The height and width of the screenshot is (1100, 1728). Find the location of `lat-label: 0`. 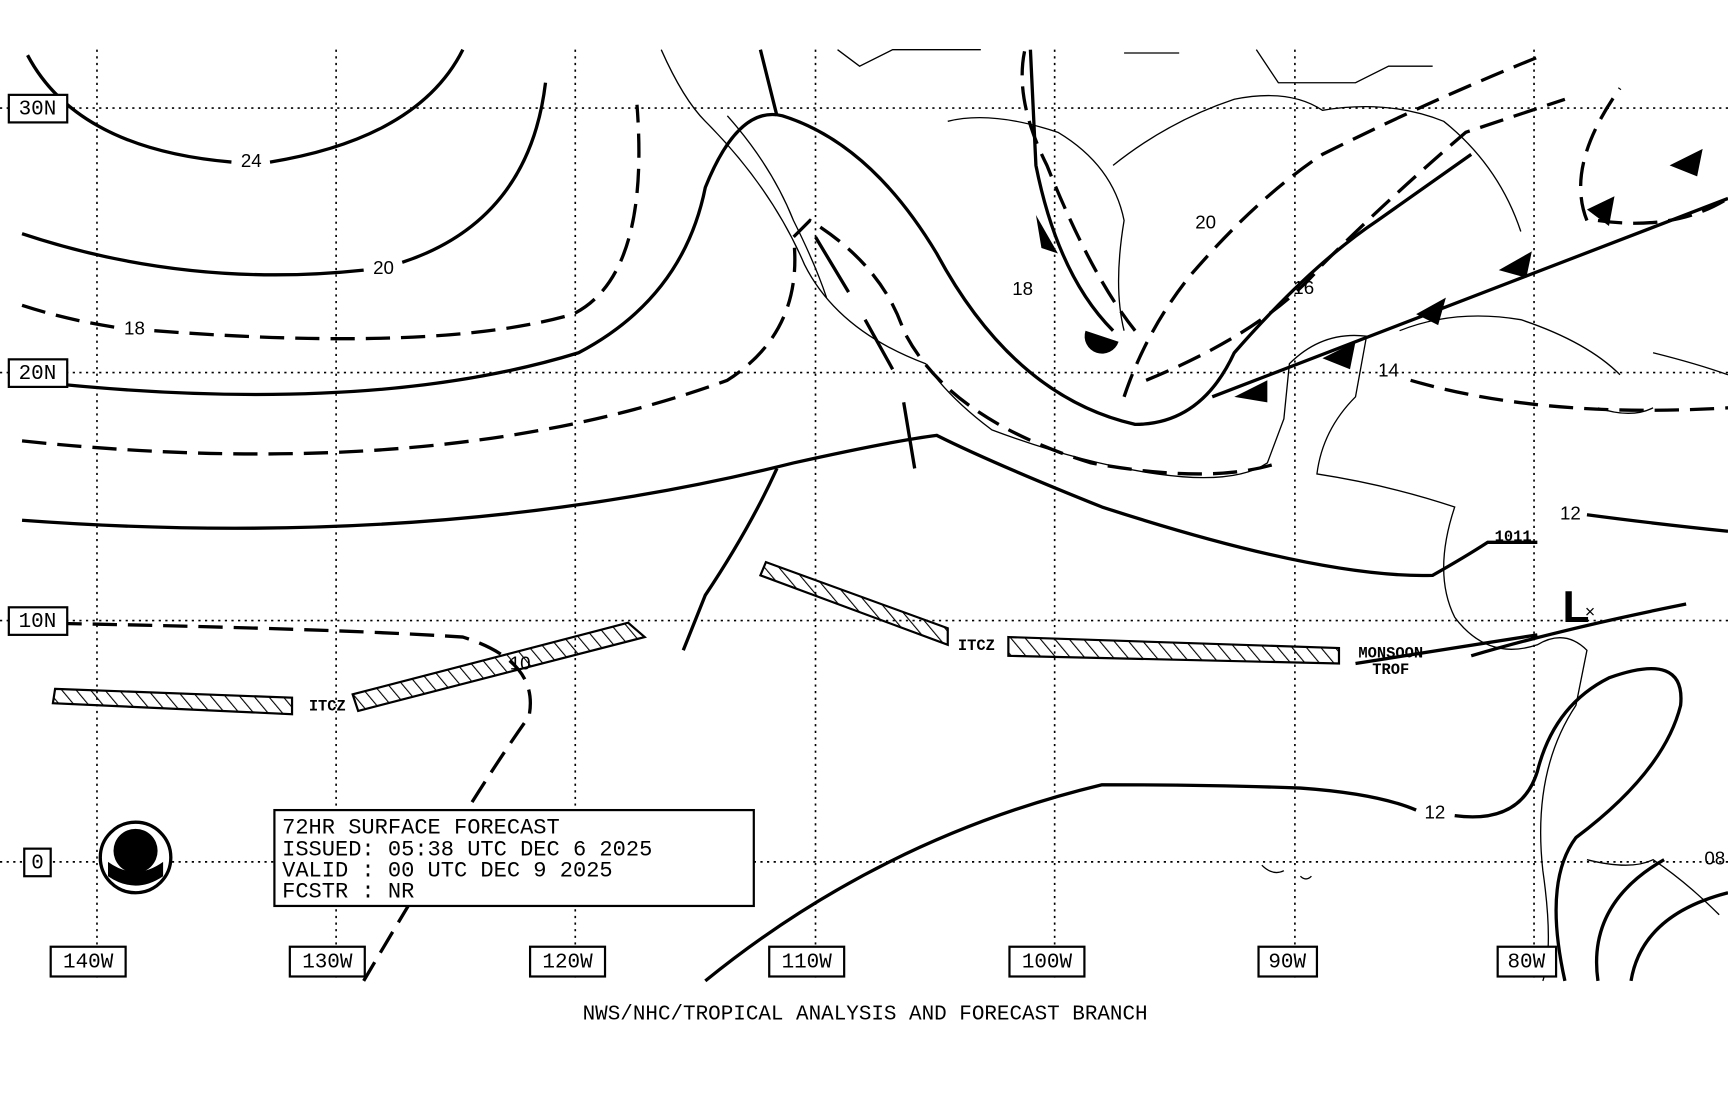

lat-label: 0 is located at coordinates (37, 864).